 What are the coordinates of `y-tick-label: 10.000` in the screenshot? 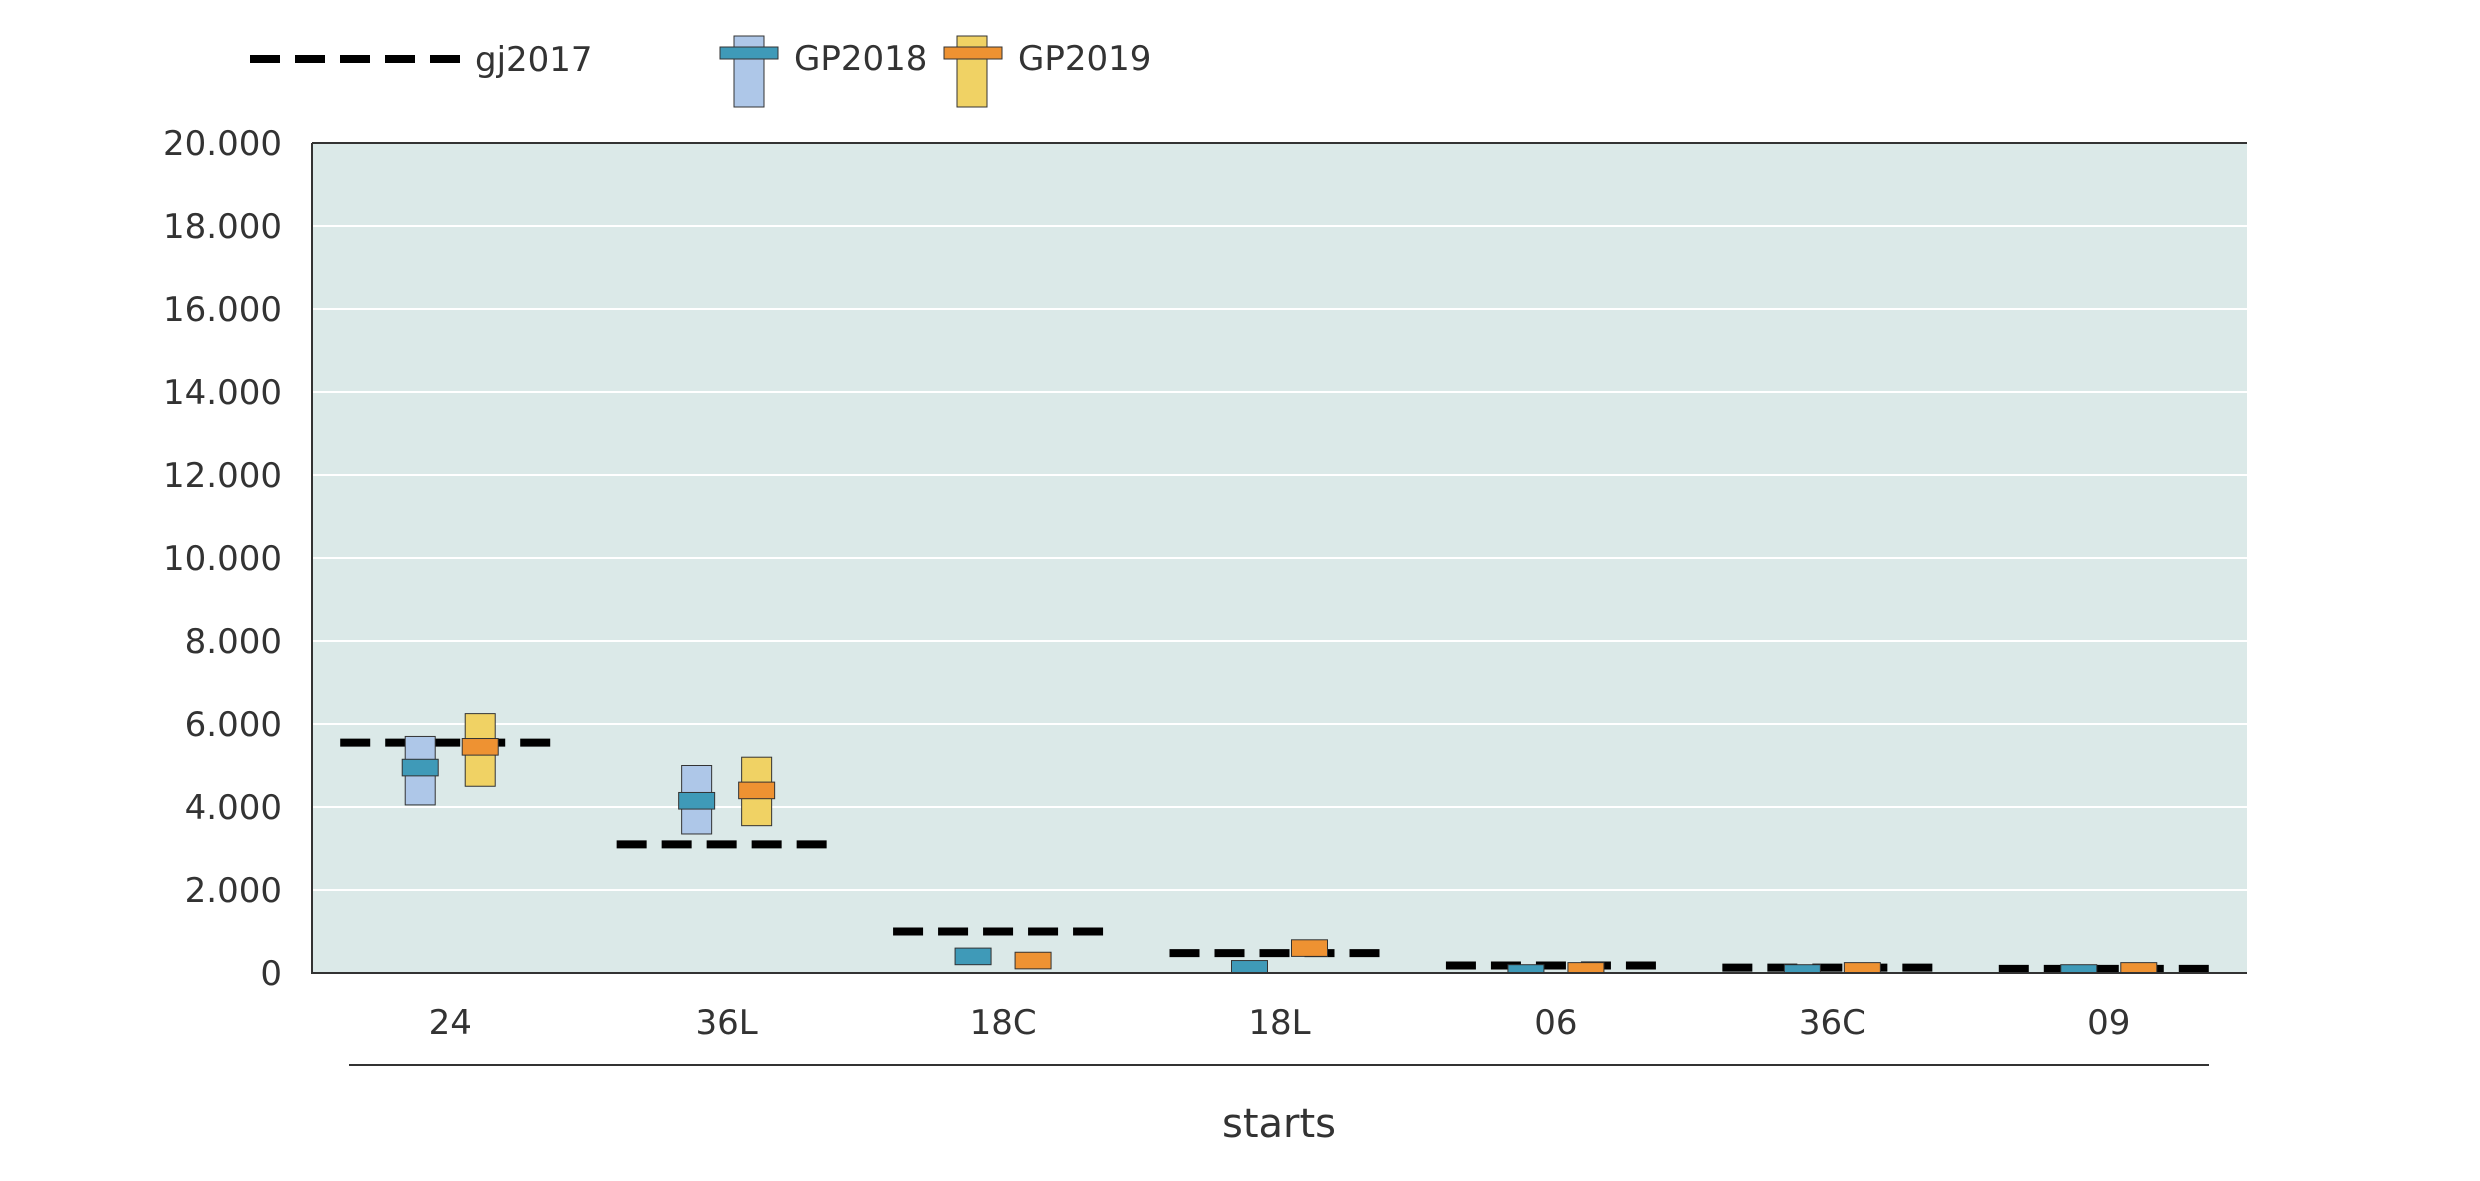 It's located at (222, 559).